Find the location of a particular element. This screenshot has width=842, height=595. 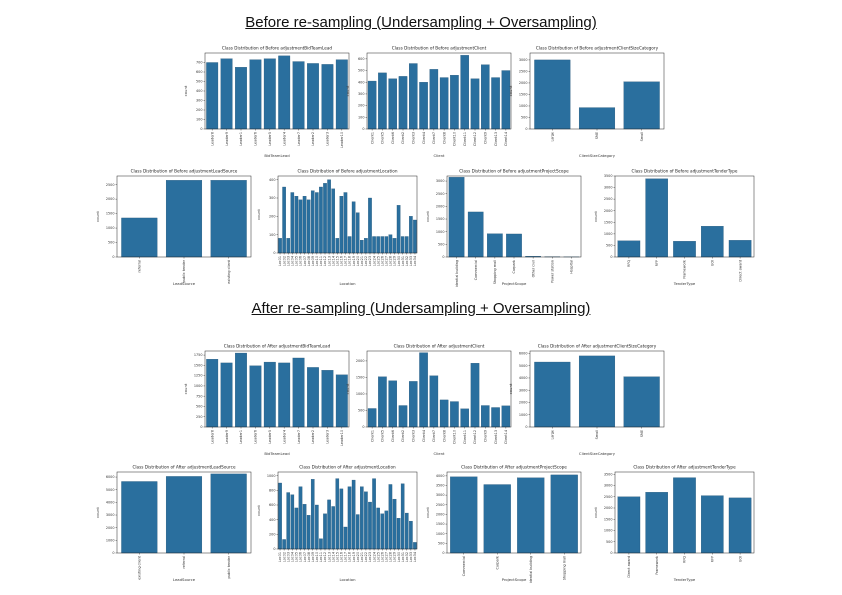

bar-client1 is located at coordinates (372, 418).